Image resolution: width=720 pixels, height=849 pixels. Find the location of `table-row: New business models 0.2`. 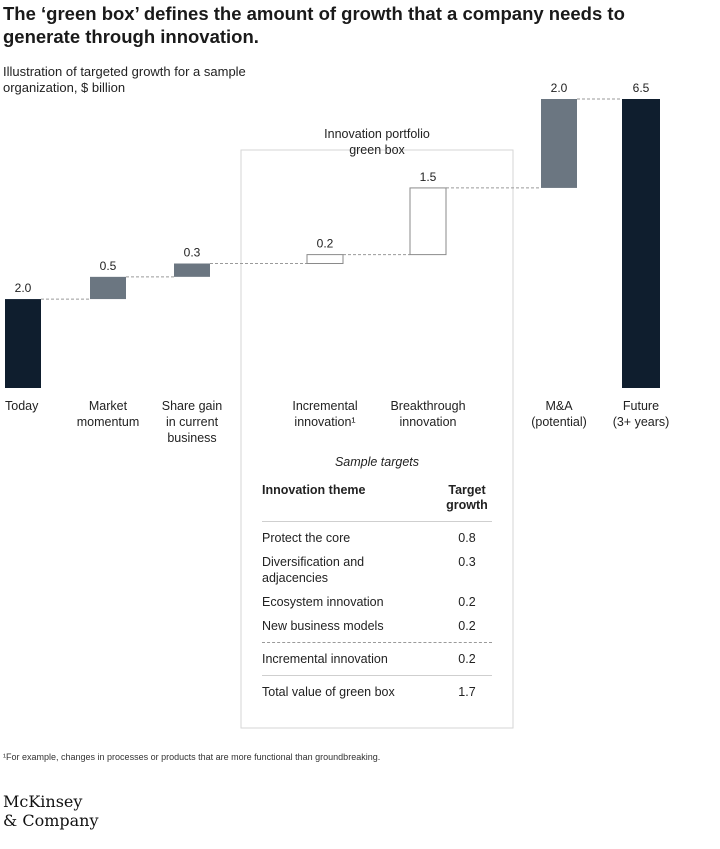

table-row: New business models 0.2 is located at coordinates (377, 626).